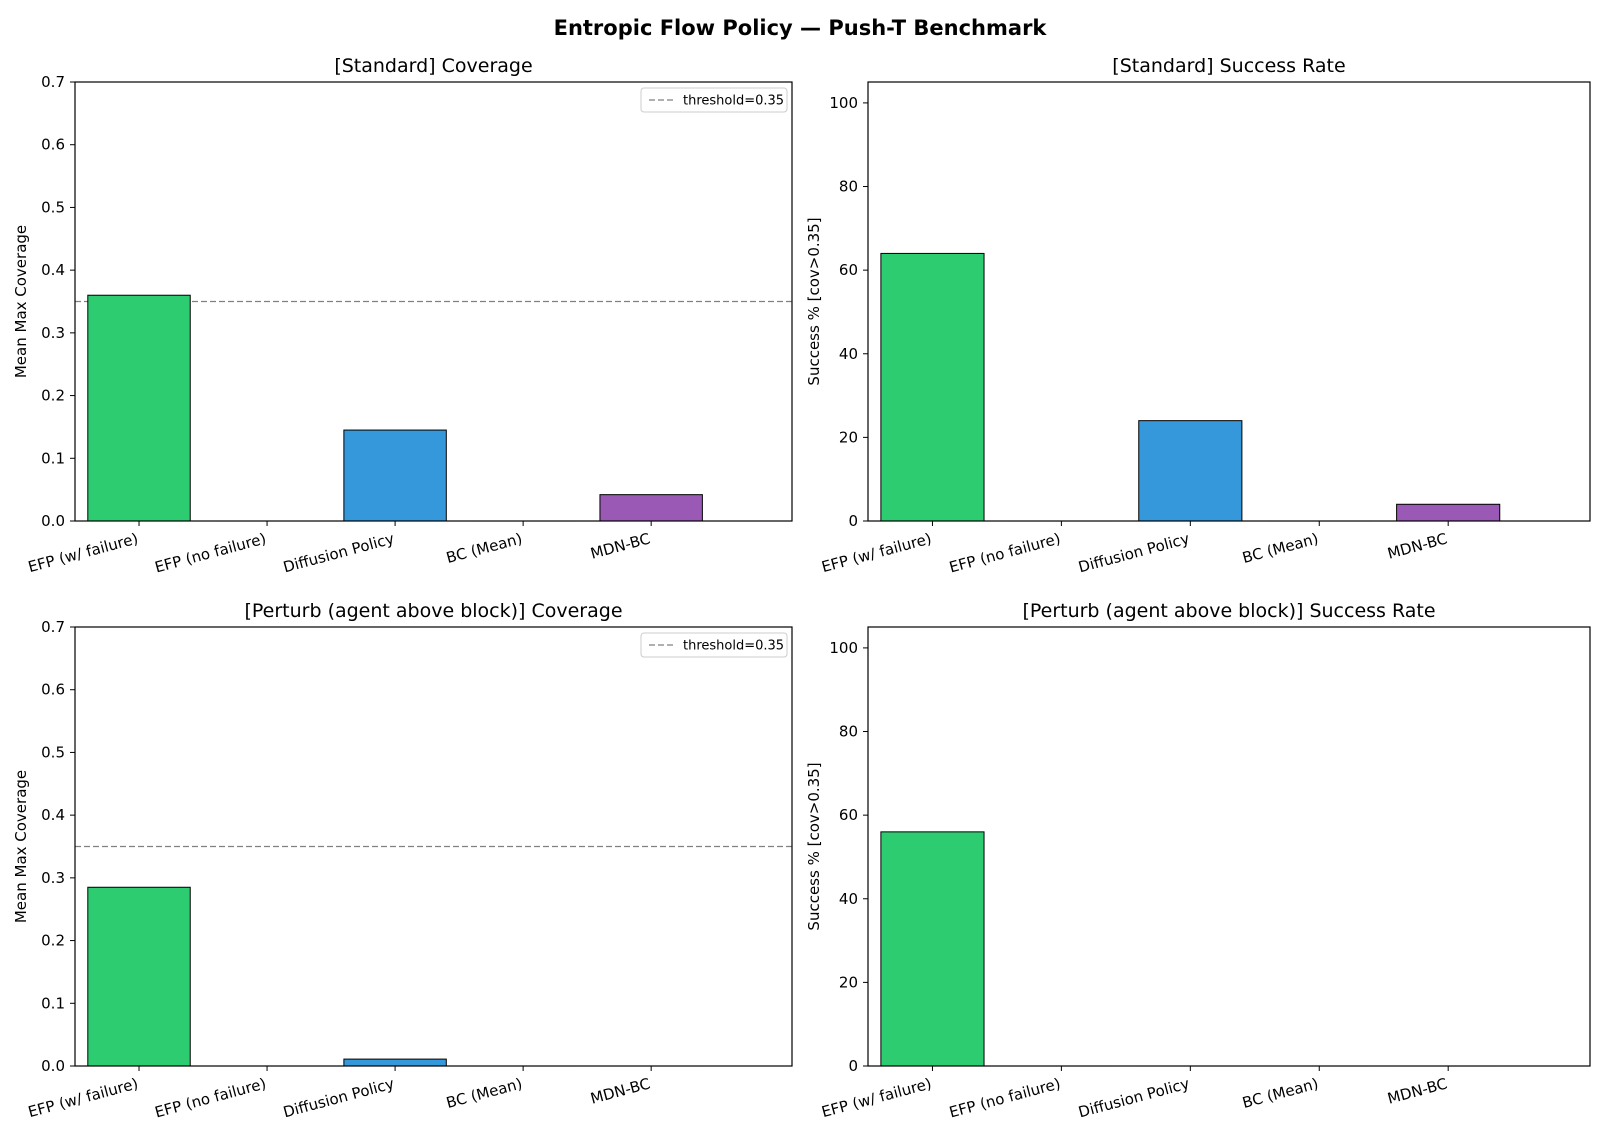 The width and height of the screenshot is (1600, 1143). What do you see at coordinates (433, 66) in the screenshot?
I see `panel-title: [Standard] Coverage` at bounding box center [433, 66].